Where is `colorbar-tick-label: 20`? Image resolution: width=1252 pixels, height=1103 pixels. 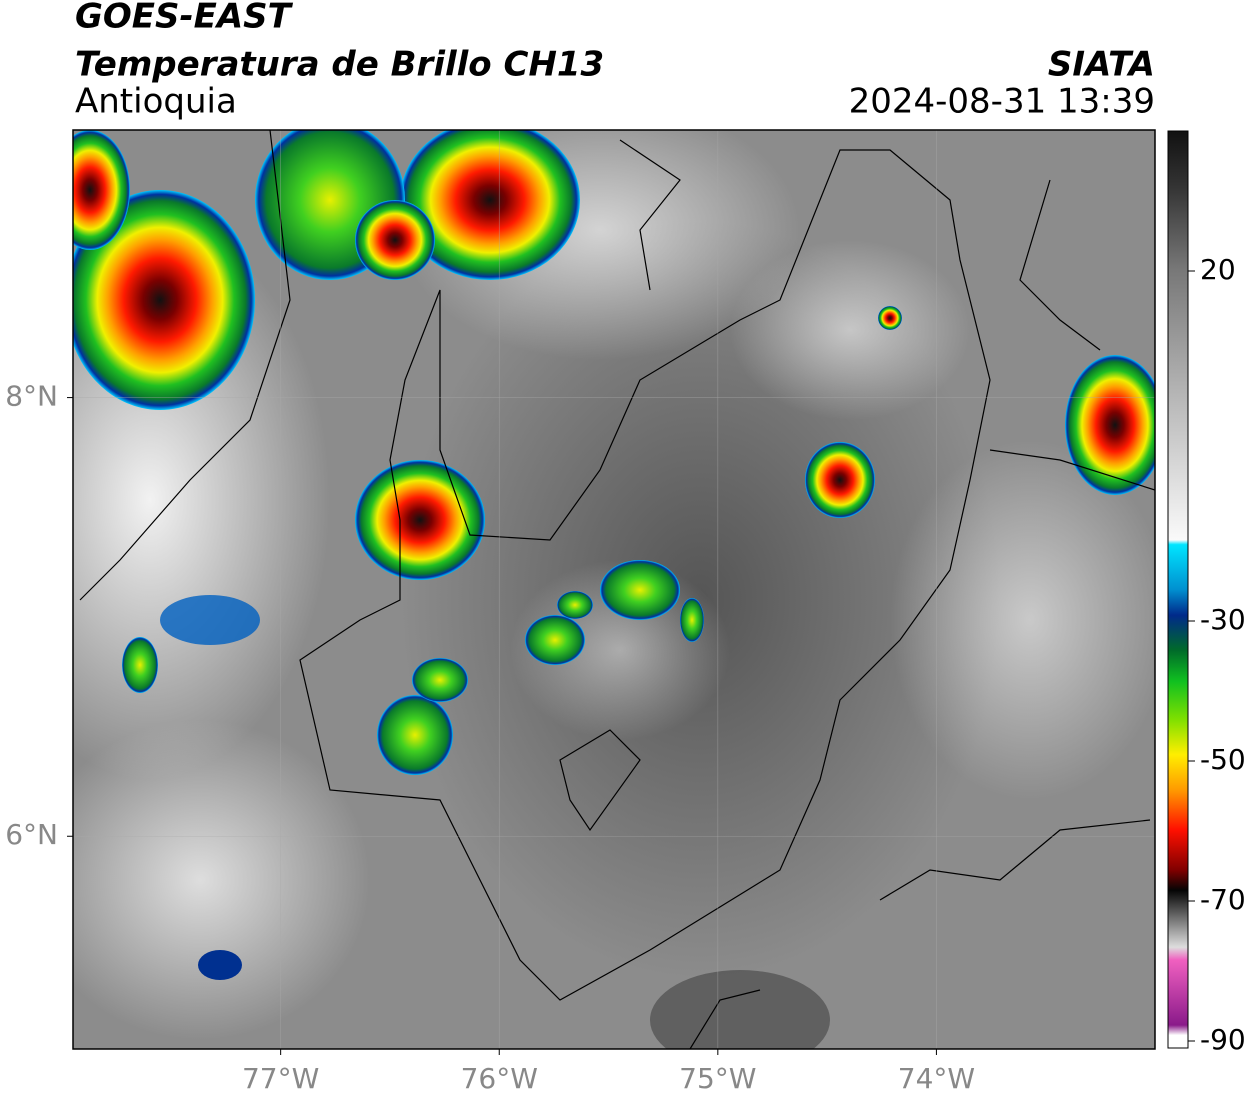
colorbar-tick-label: 20 is located at coordinates (1218, 269).